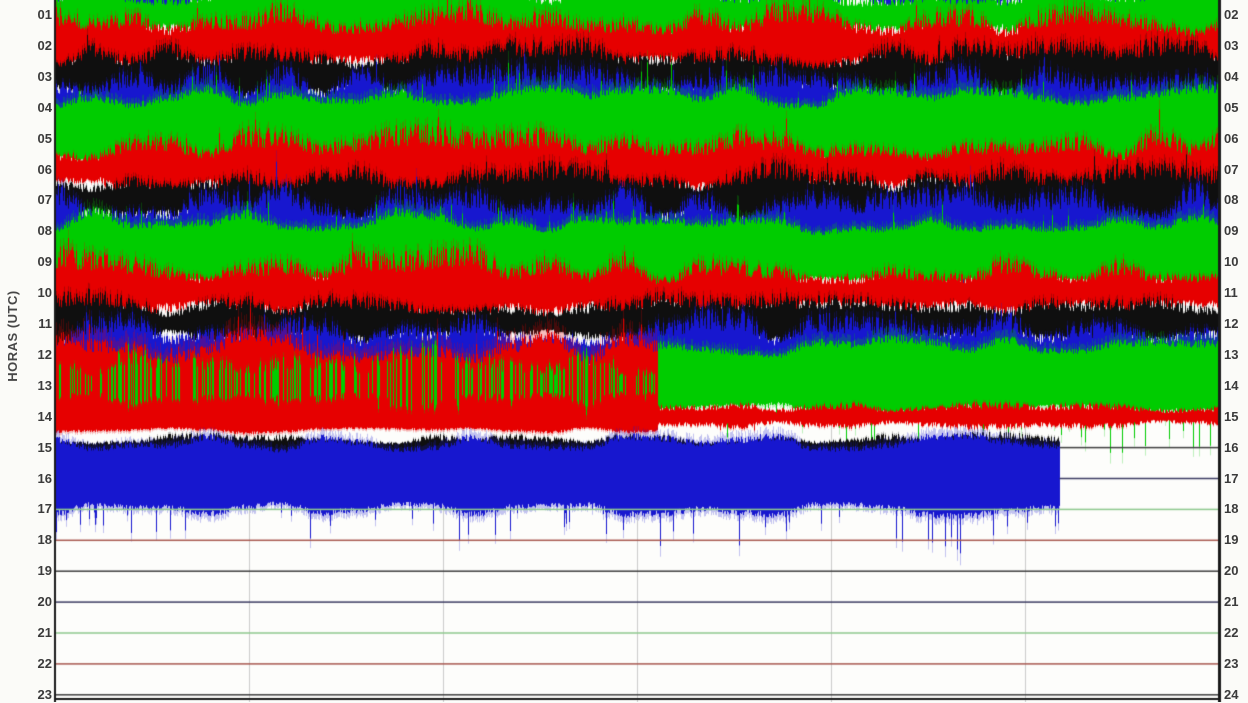 This screenshot has width=1248, height=703. Describe the element at coordinates (1231, 540) in the screenshot. I see `hour-label-right: 19` at that location.